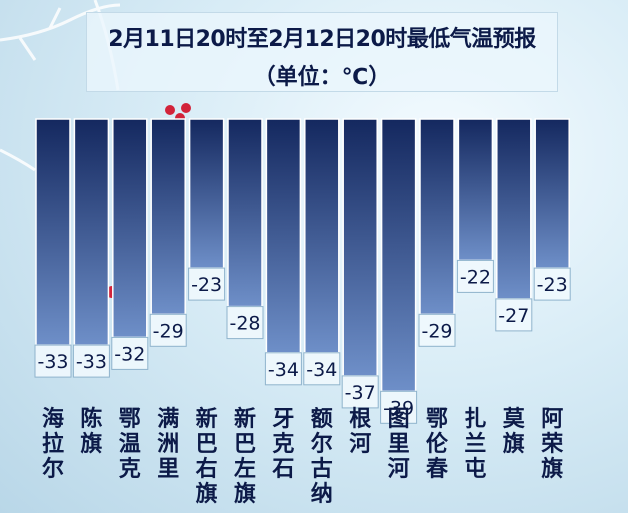  I want to click on category-label-1: 陈旗, so click(91, 431).